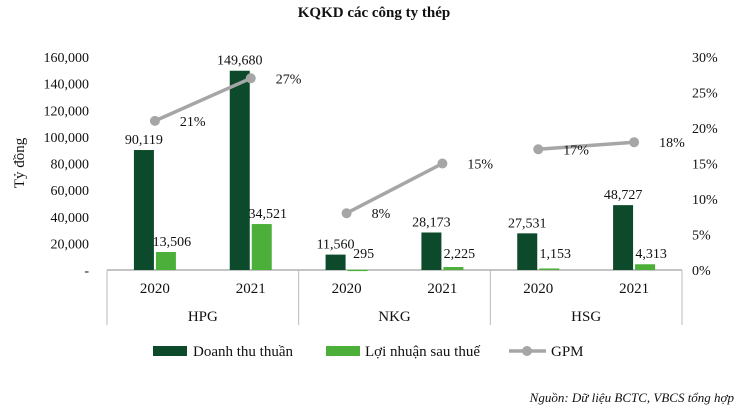 The width and height of the screenshot is (748, 416). What do you see at coordinates (363, 254) in the screenshot?
I see `profit-data-label: 295` at bounding box center [363, 254].